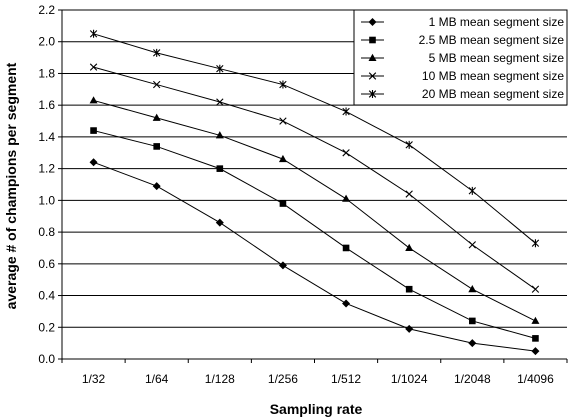 Image resolution: width=568 pixels, height=419 pixels. Describe the element at coordinates (346, 379) in the screenshot. I see `x-tick-label: 1/512` at that location.